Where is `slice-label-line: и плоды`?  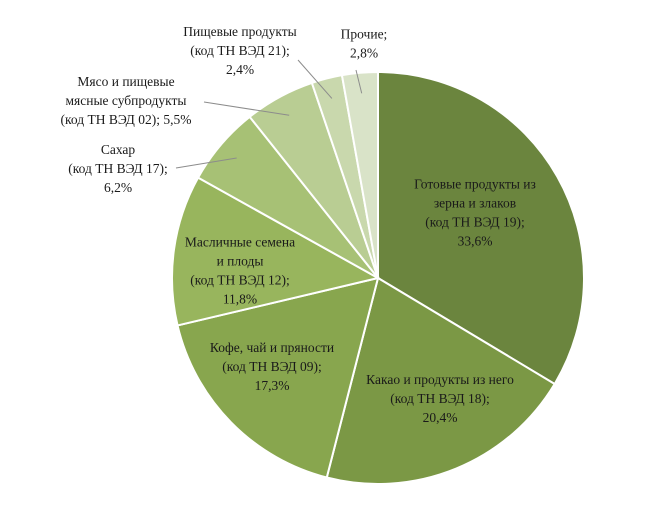
slice-label-line: и плоды is located at coordinates (240, 261).